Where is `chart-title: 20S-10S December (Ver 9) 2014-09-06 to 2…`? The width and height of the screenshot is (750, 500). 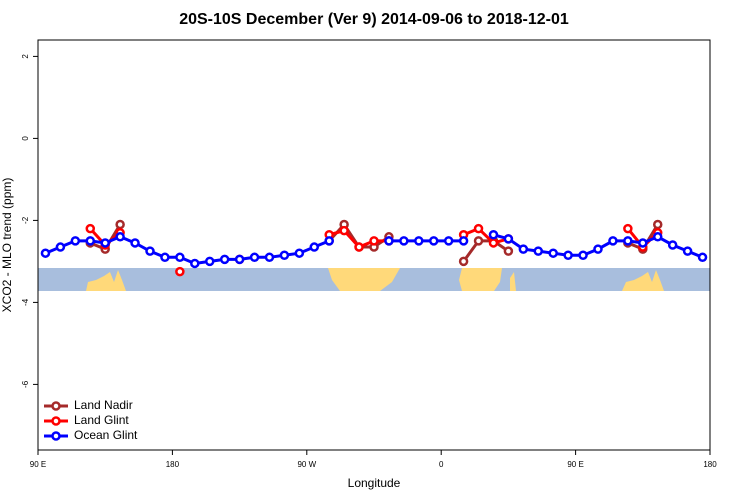
chart-title: 20S-10S December (Ver 9) 2014-09-06 to 2… is located at coordinates (374, 19).